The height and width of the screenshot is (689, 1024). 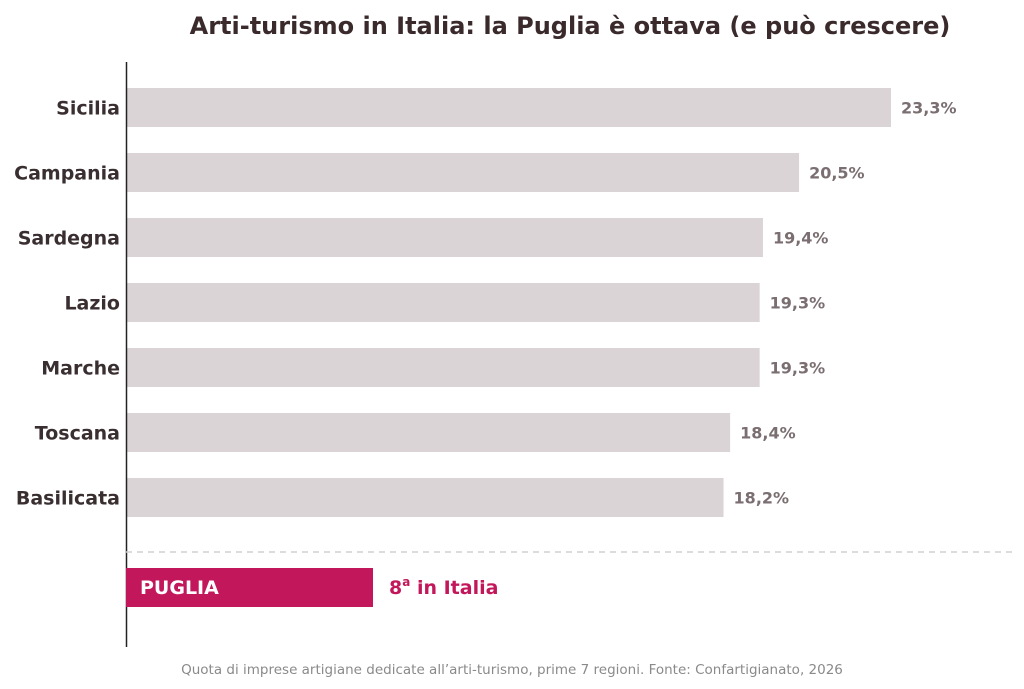 What do you see at coordinates (801, 238) in the screenshot?
I see `value-label-sardegna: 19,4%` at bounding box center [801, 238].